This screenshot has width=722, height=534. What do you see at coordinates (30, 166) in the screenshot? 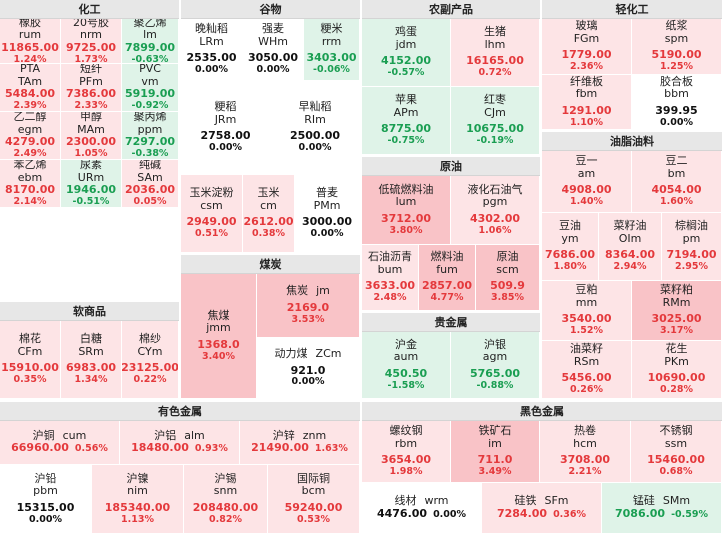
I see `contract-name: 苯乙烯` at bounding box center [30, 166].